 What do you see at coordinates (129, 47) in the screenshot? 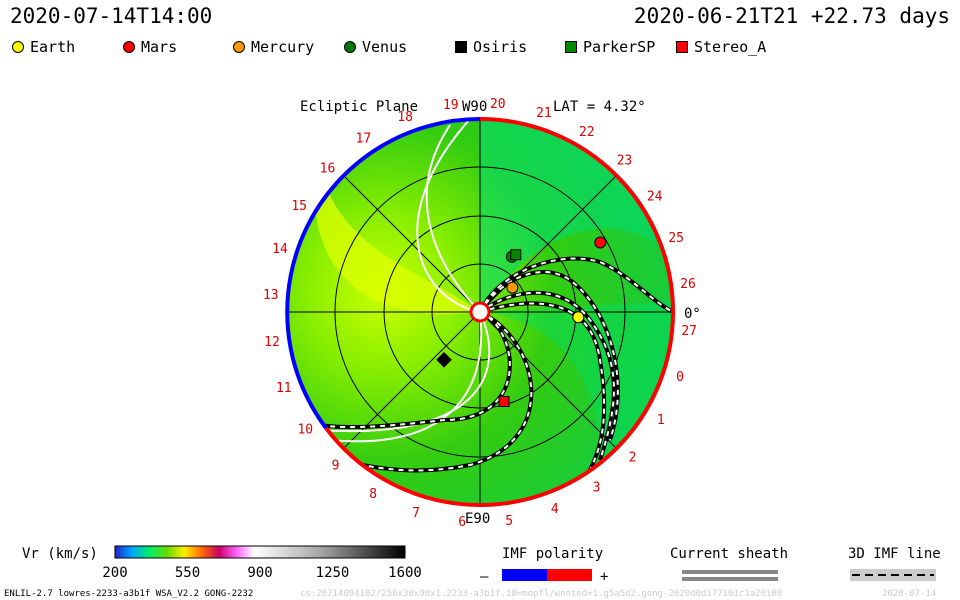
I see `mars-marker-icon` at bounding box center [129, 47].